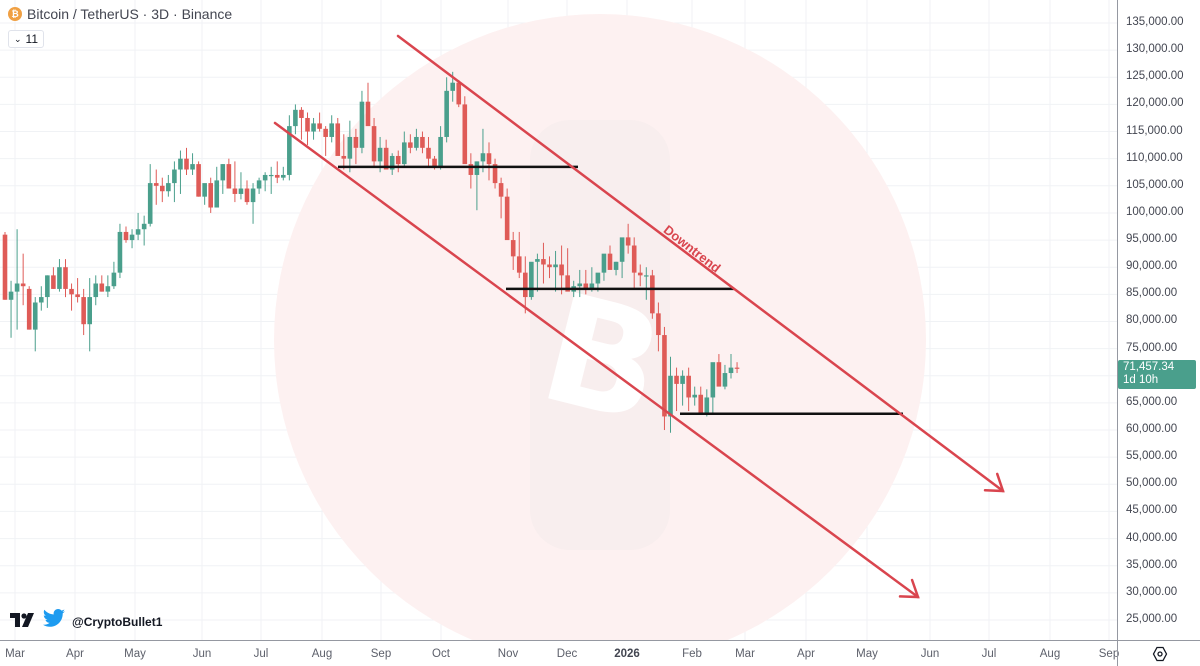 The width and height of the screenshot is (1200, 666). I want to click on price-tick-label: 100,000.00, so click(1155, 211).